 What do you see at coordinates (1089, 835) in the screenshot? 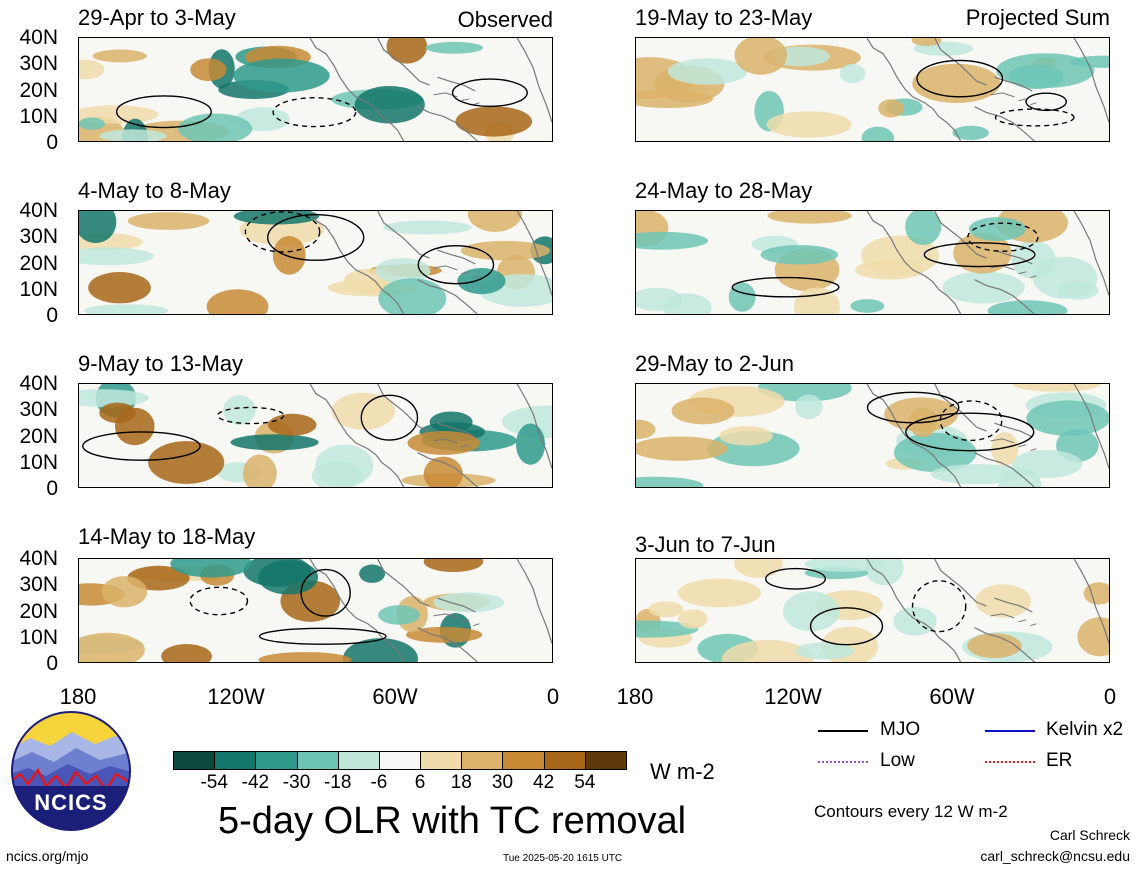
I see `author-name: Carl Schreck` at bounding box center [1089, 835].